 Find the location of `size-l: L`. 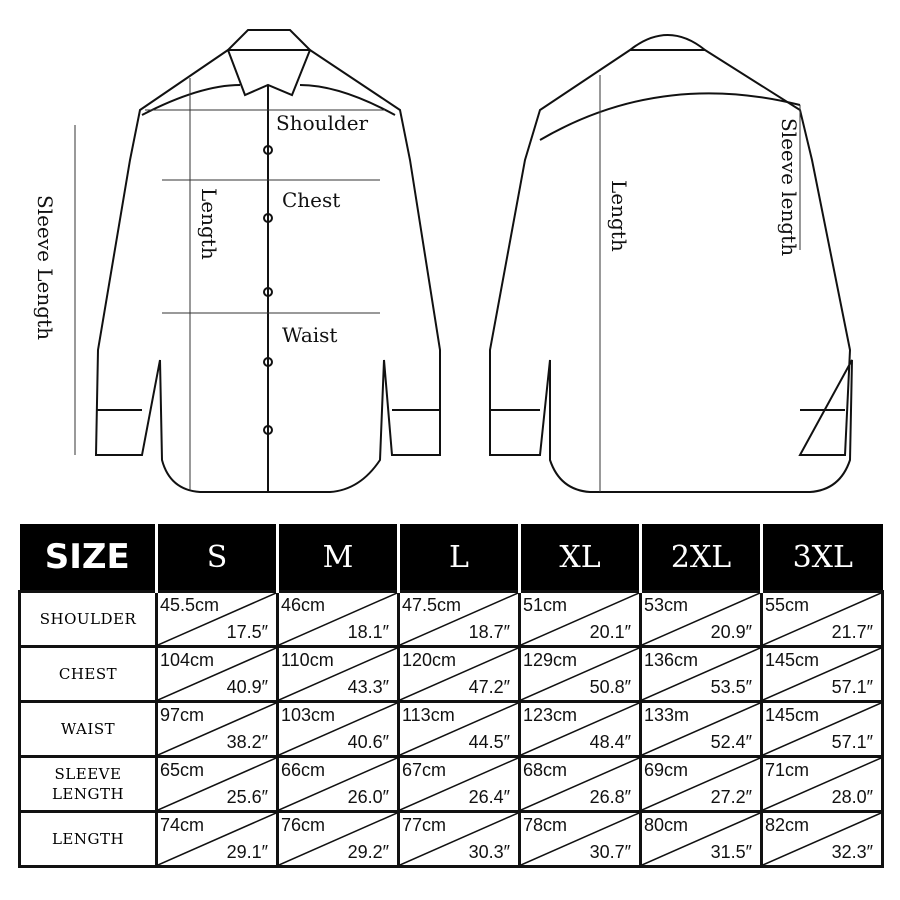

size-l: L is located at coordinates (458, 558).